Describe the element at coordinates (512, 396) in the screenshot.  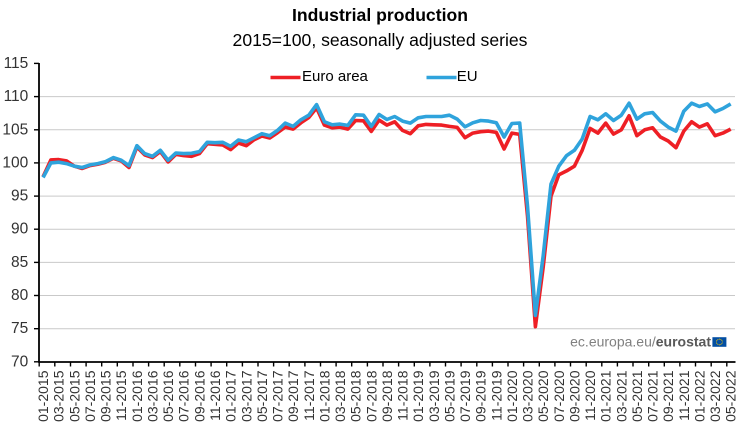
I see `svg-text: 01-2020` at that location.